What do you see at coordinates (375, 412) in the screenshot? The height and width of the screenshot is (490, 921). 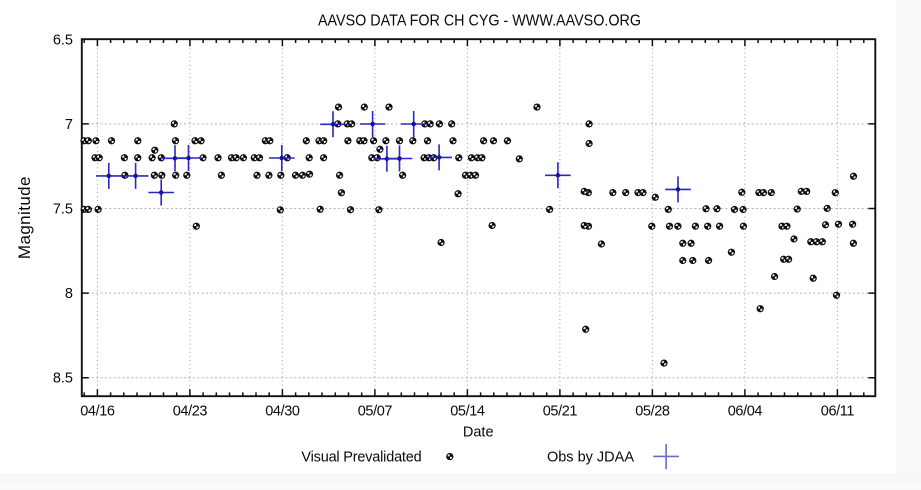 I see `svg-text: 05/07` at bounding box center [375, 412].